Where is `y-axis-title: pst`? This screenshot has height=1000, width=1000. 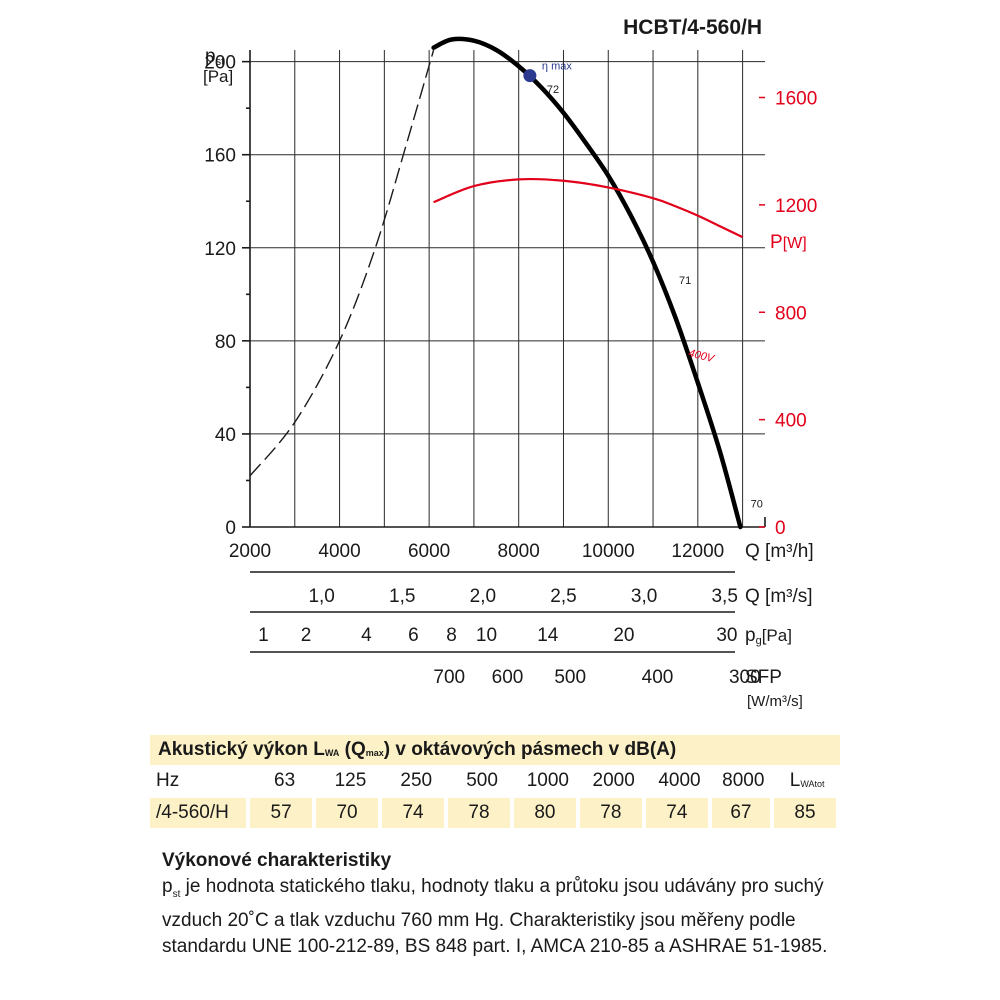 y-axis-title: pst is located at coordinates (214, 57).